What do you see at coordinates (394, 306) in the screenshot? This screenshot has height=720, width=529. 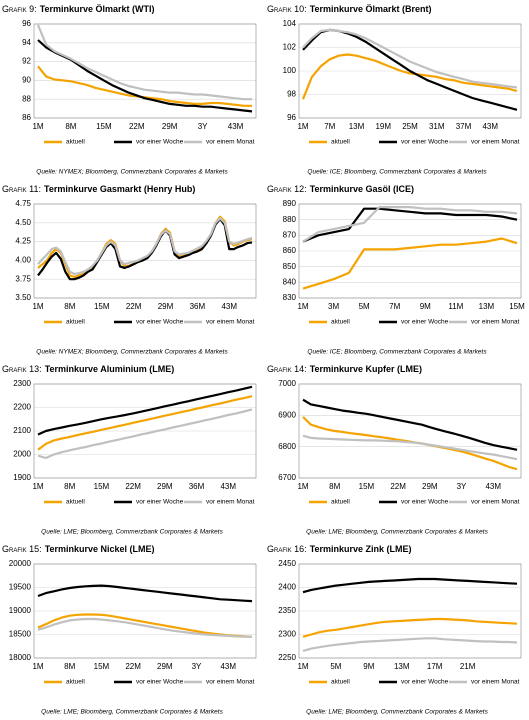 I see `x-tick-label: 7M` at bounding box center [394, 306].